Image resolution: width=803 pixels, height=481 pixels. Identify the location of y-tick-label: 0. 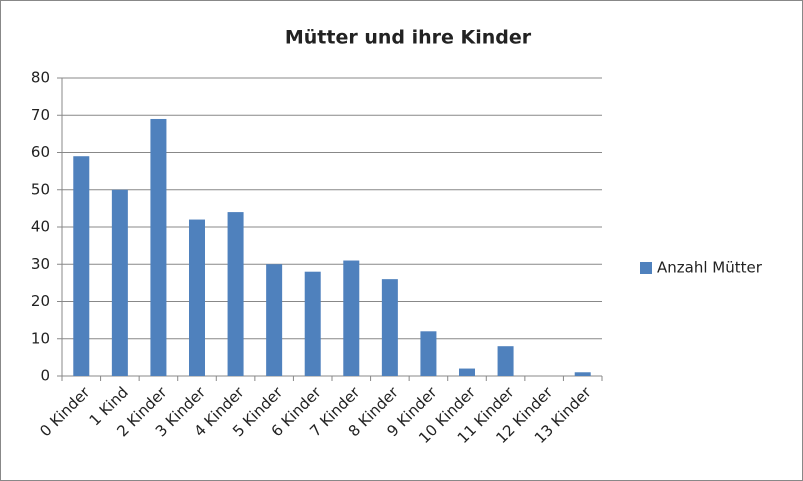
(45, 376).